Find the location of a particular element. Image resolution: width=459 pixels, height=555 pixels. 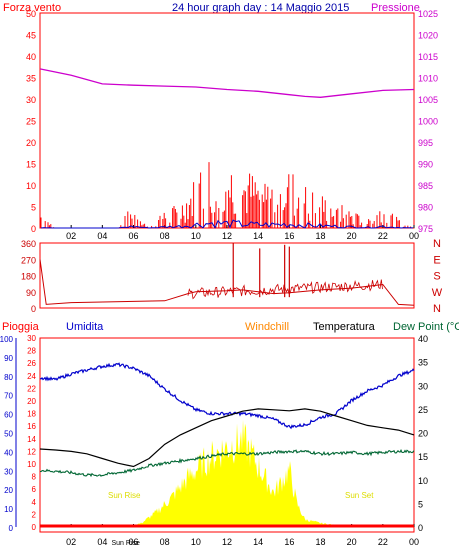

direction-tick-label: 270 is located at coordinates (28, 260).